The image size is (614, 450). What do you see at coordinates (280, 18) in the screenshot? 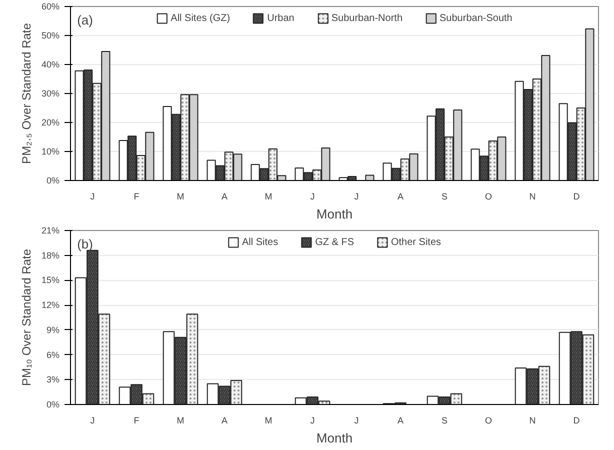
I see `legend-label: Urban` at bounding box center [280, 18].